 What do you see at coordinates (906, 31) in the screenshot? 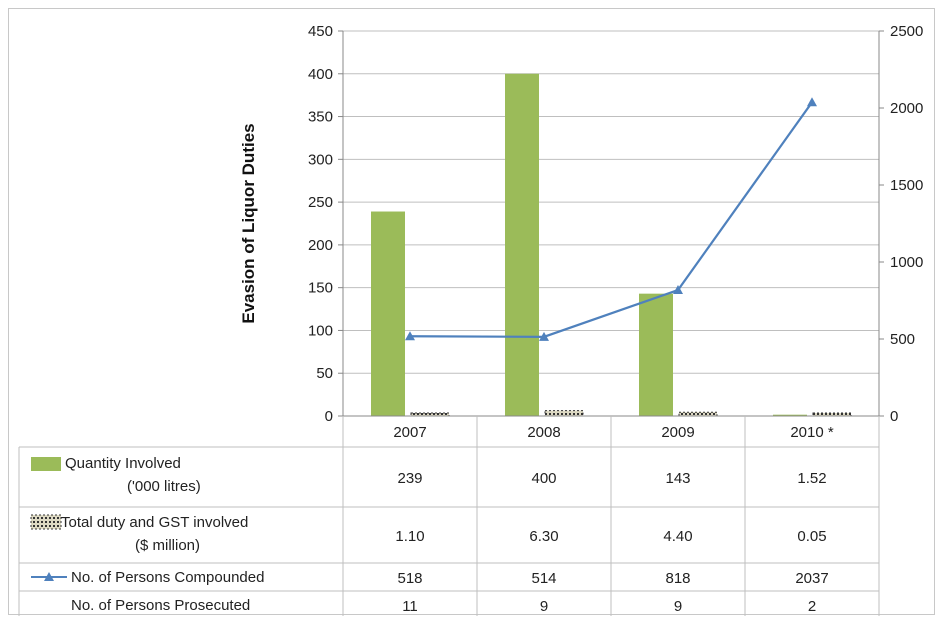
I see `y2-tick-label: 2500` at bounding box center [906, 31].